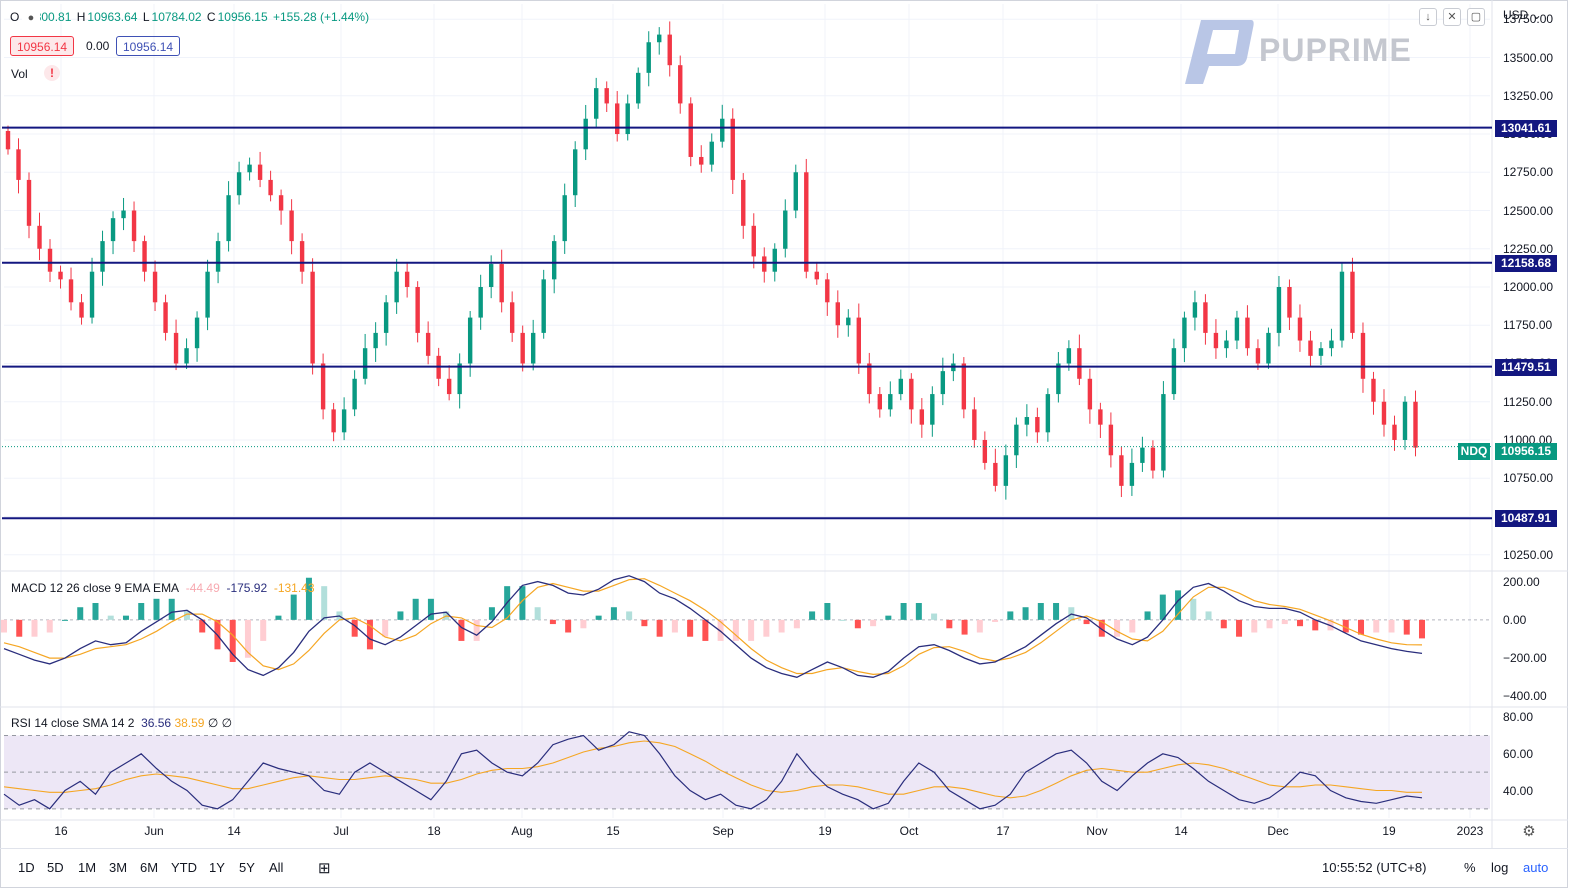  What do you see at coordinates (613, 831) in the screenshot?
I see `time-tick-6: 15` at bounding box center [613, 831].